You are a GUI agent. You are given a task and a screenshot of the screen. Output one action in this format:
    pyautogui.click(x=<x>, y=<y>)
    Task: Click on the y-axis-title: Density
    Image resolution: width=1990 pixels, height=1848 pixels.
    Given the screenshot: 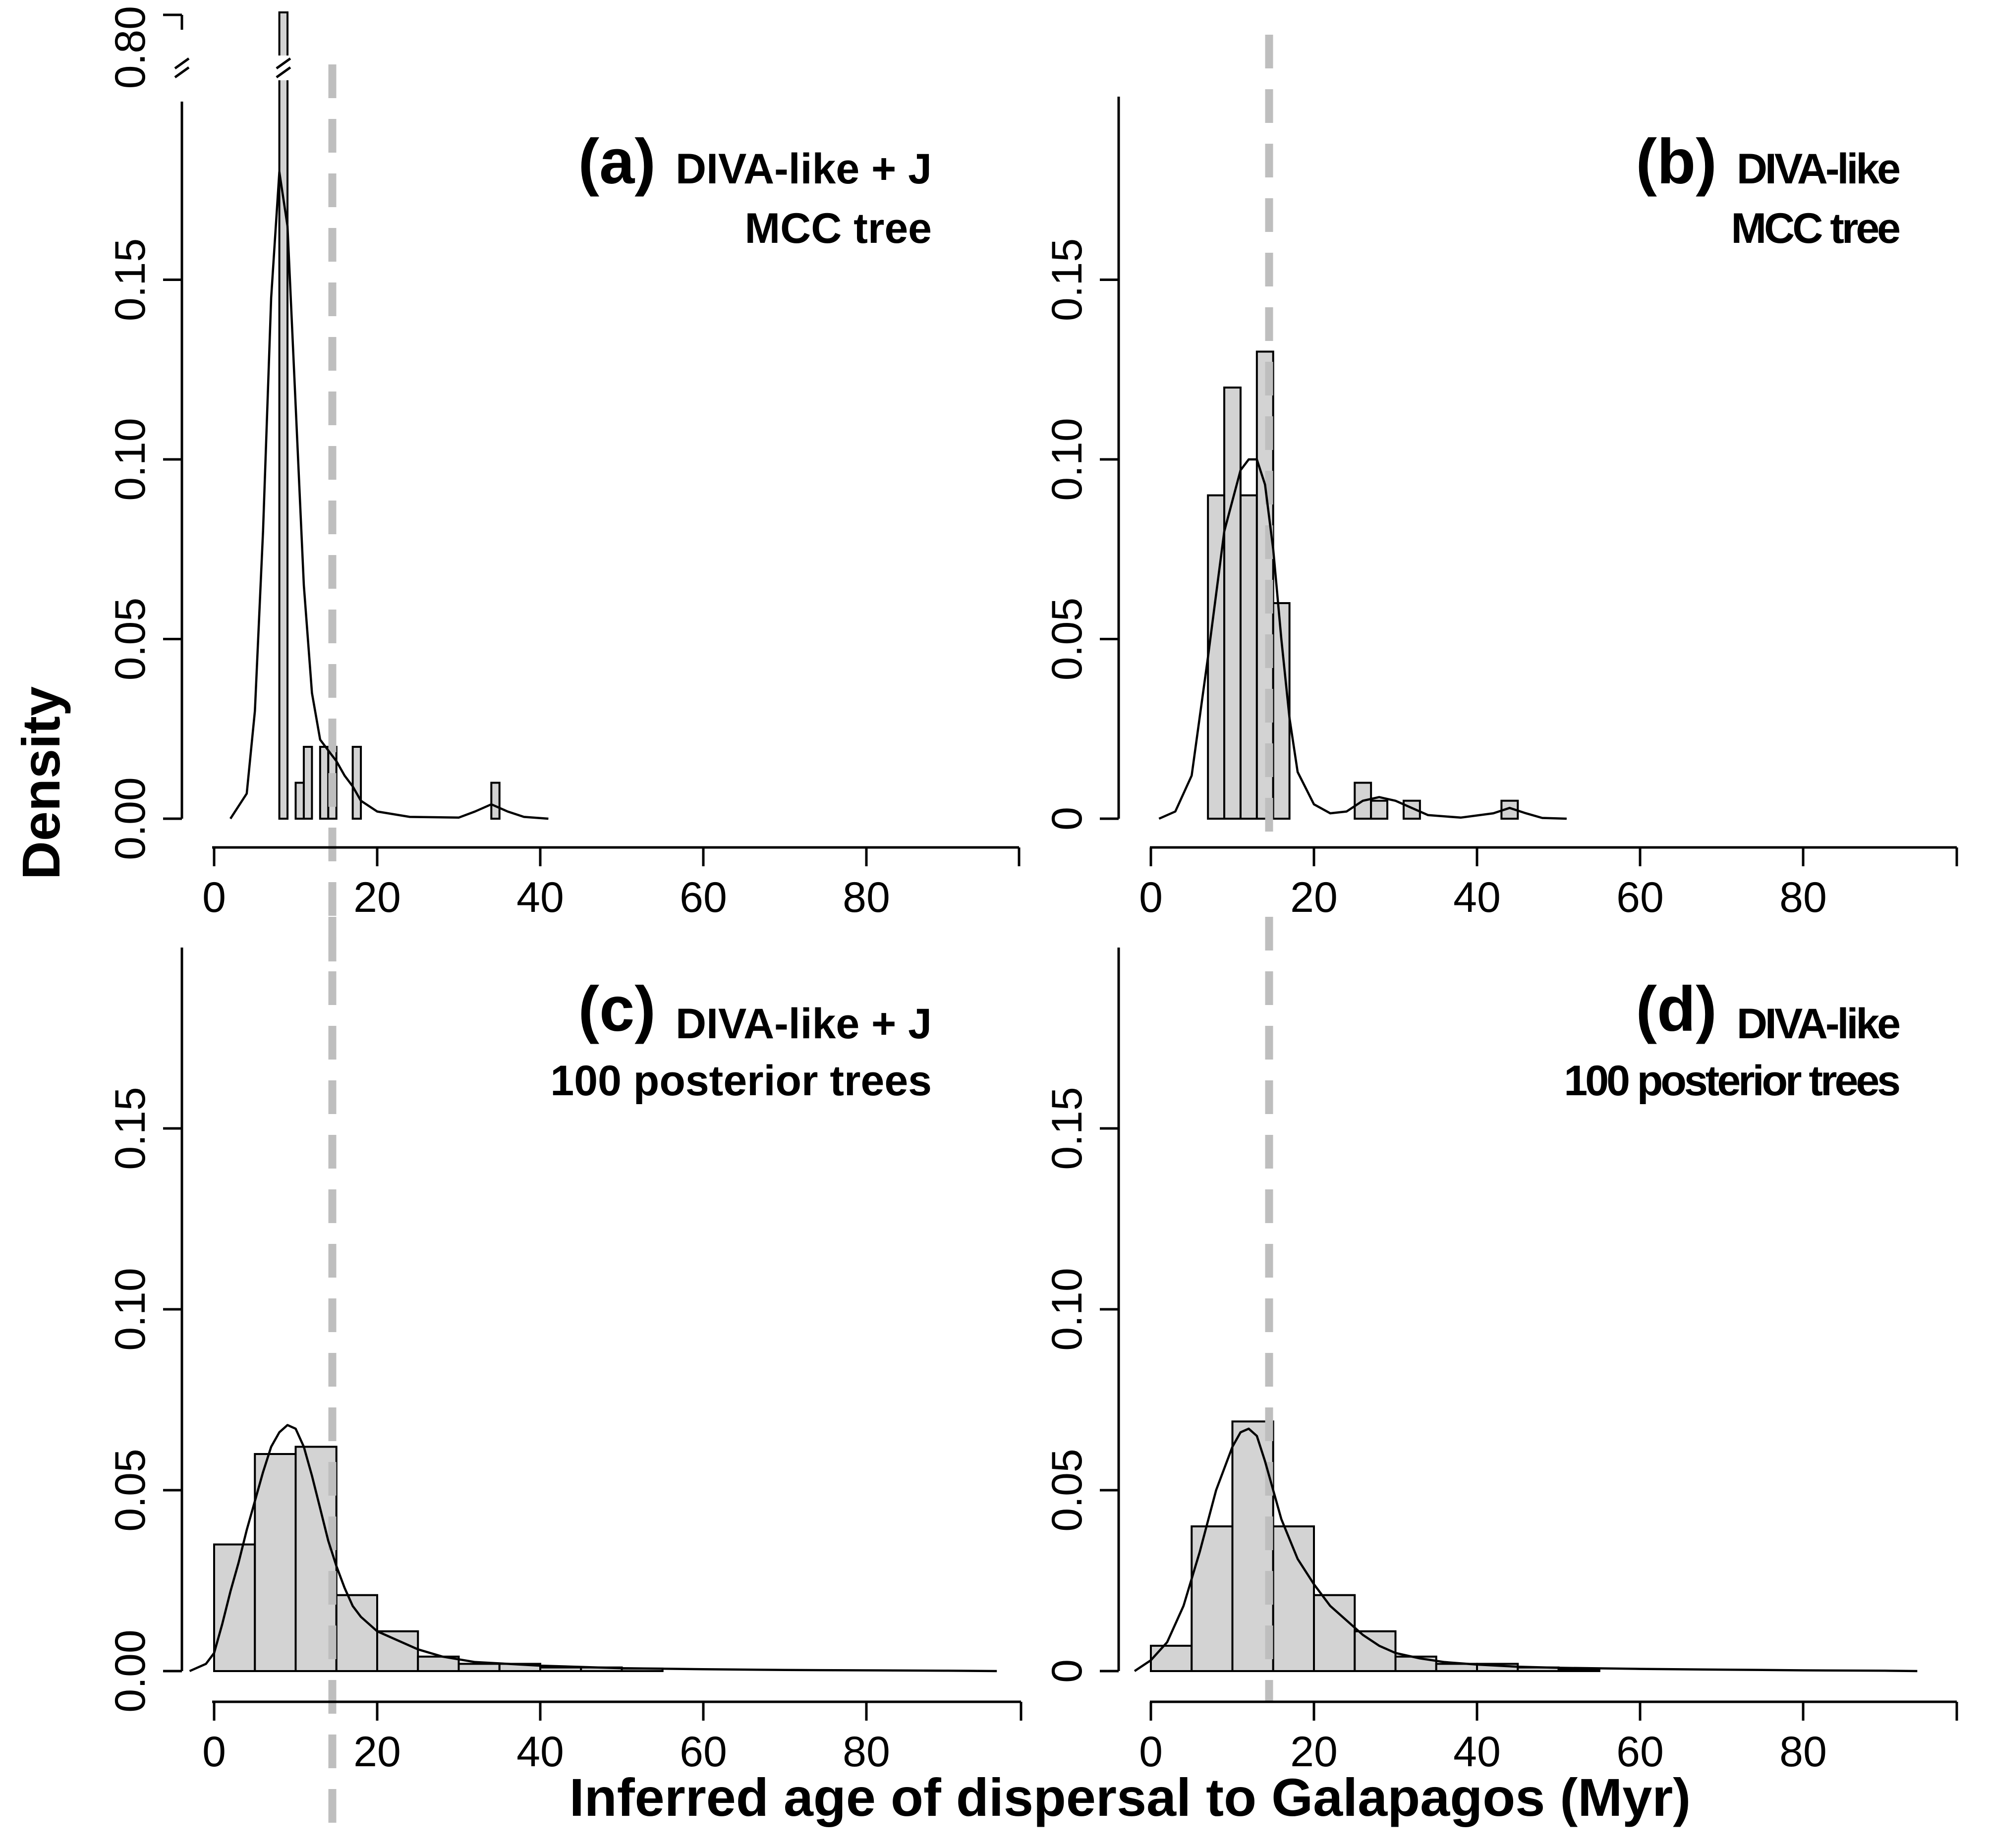 What is the action you would take?
    pyautogui.click(x=41, y=783)
    